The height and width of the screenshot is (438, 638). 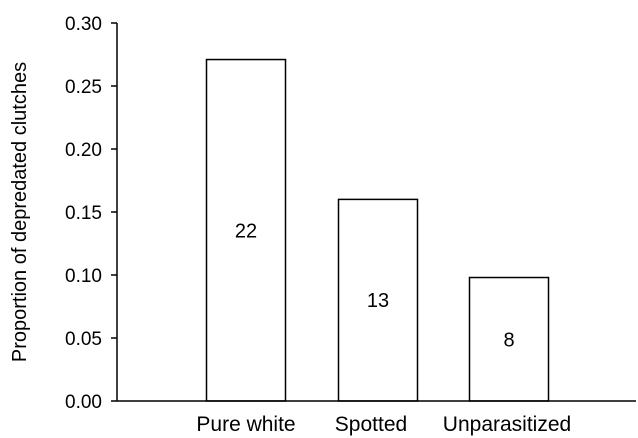 I want to click on bar-count-label: 22, so click(x=246, y=231).